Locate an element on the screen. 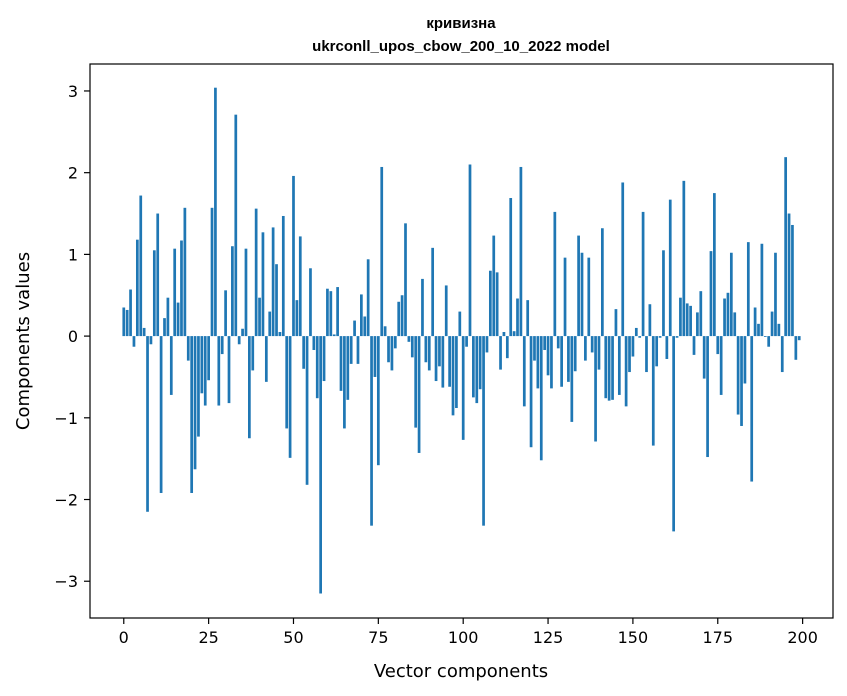 This screenshot has height=696, width=847. y-tick-label-3: 3 is located at coordinates (73, 91).